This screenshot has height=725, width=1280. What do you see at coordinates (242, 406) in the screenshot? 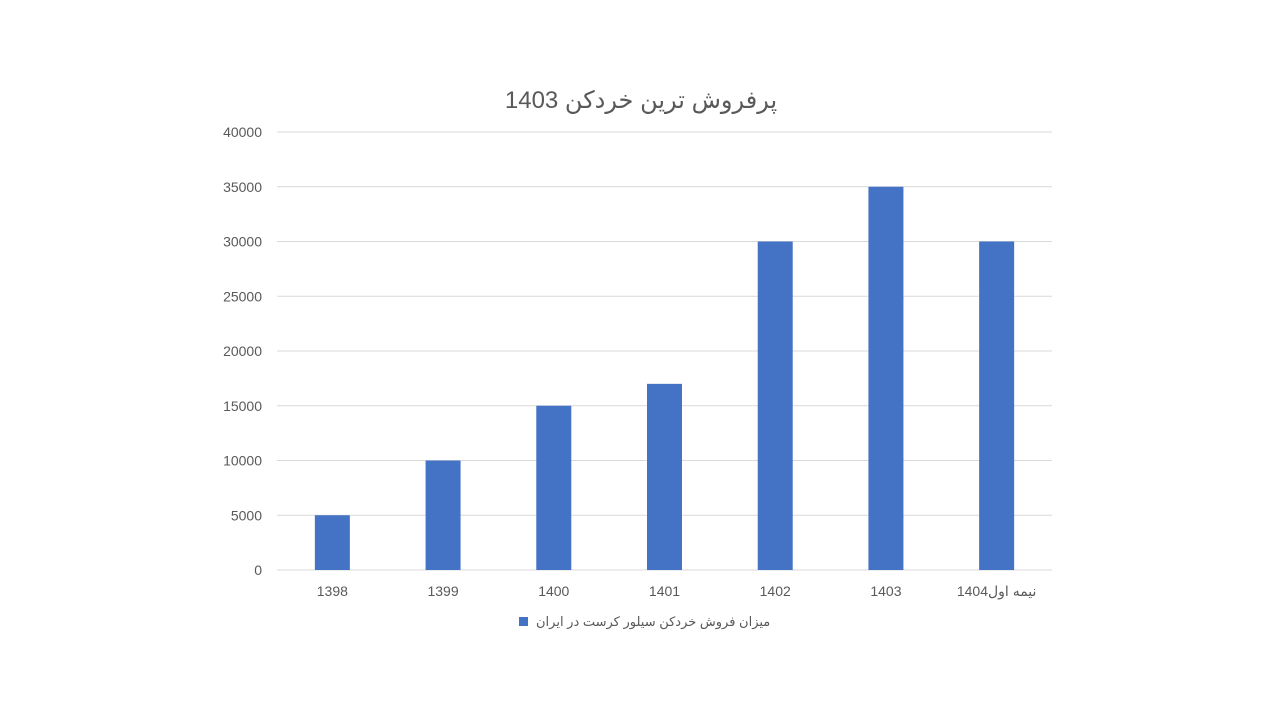
I see `y-tick-label: 15000` at bounding box center [242, 406].